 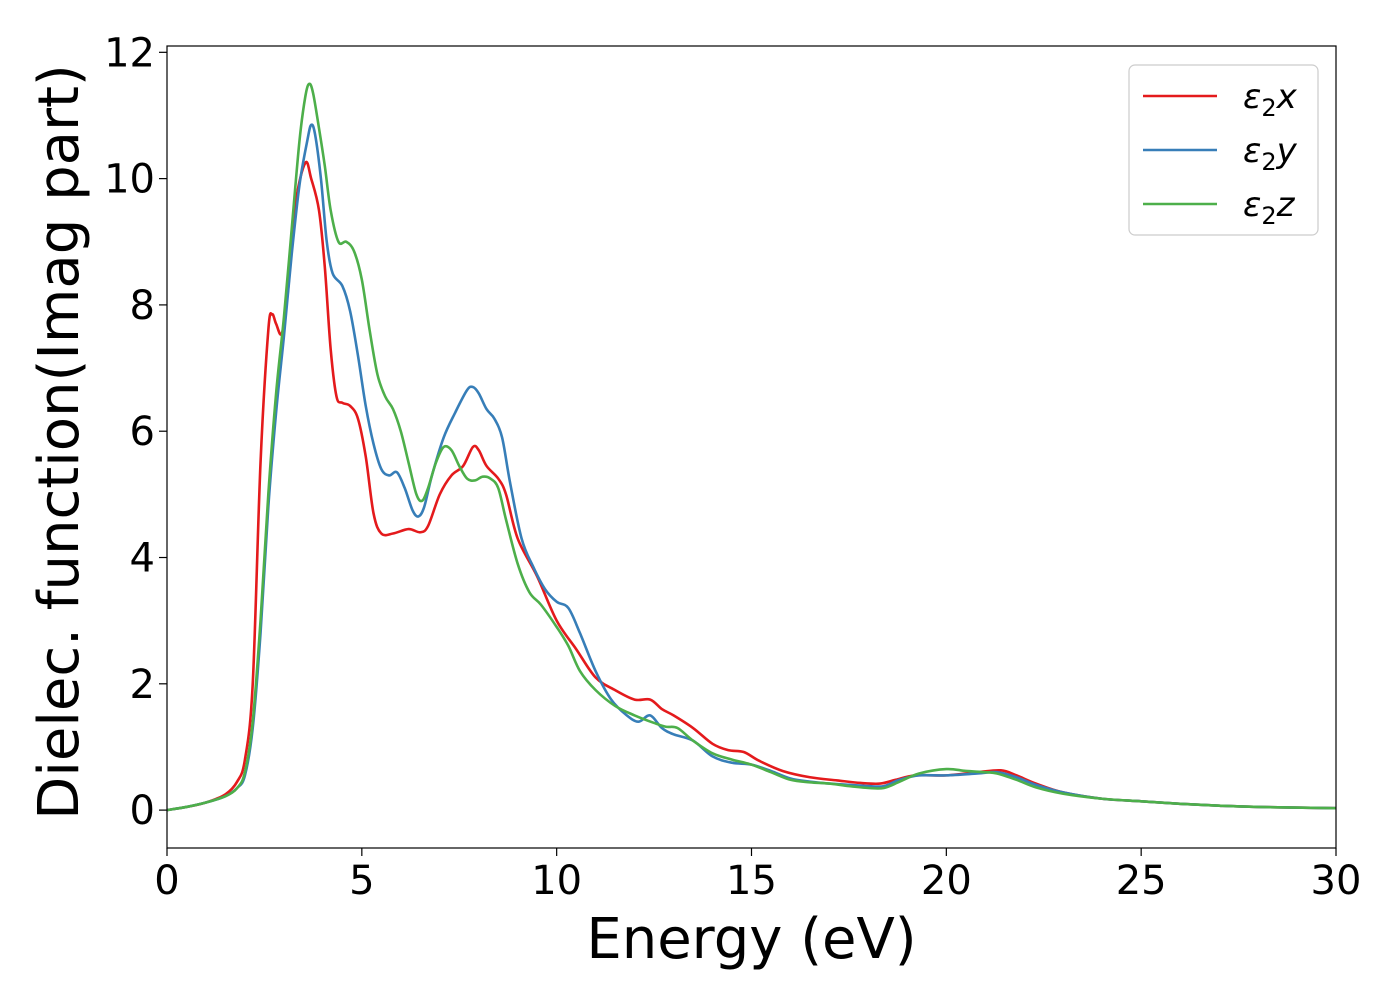 What do you see at coordinates (142, 685) in the screenshot?
I see `y-tick-label: 2` at bounding box center [142, 685].